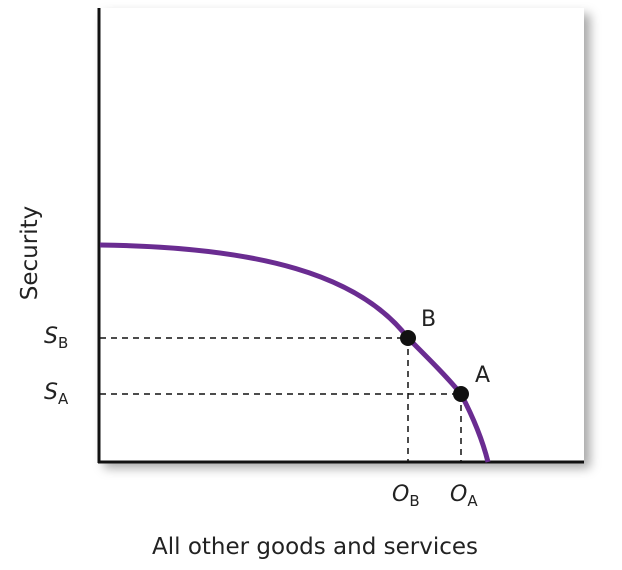  What do you see at coordinates (56, 338) in the screenshot?
I see `tick-sb: SB` at bounding box center [56, 338].